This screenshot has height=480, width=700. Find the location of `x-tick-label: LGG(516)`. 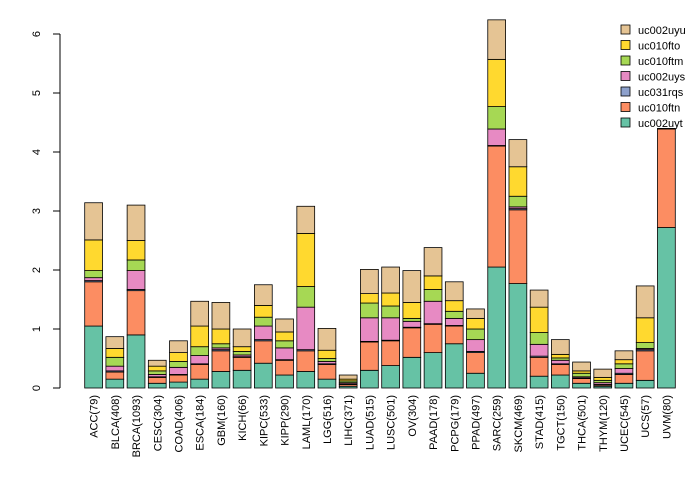

x-tick-label: LGG(516) is located at coordinates (328, 419).